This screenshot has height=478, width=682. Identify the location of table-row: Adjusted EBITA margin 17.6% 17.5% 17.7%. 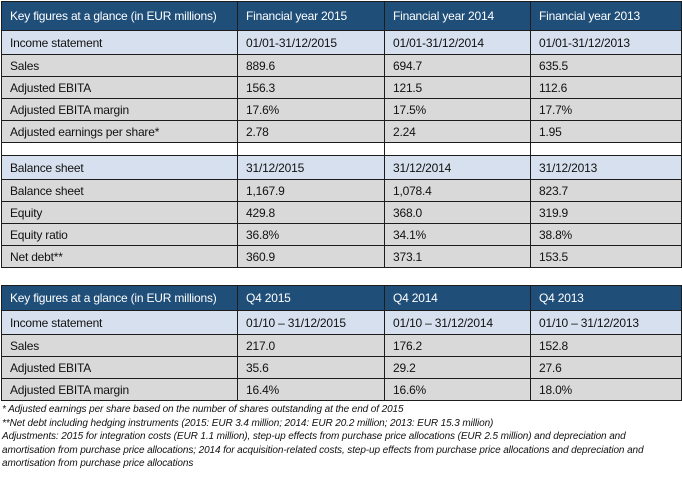
(341, 109).